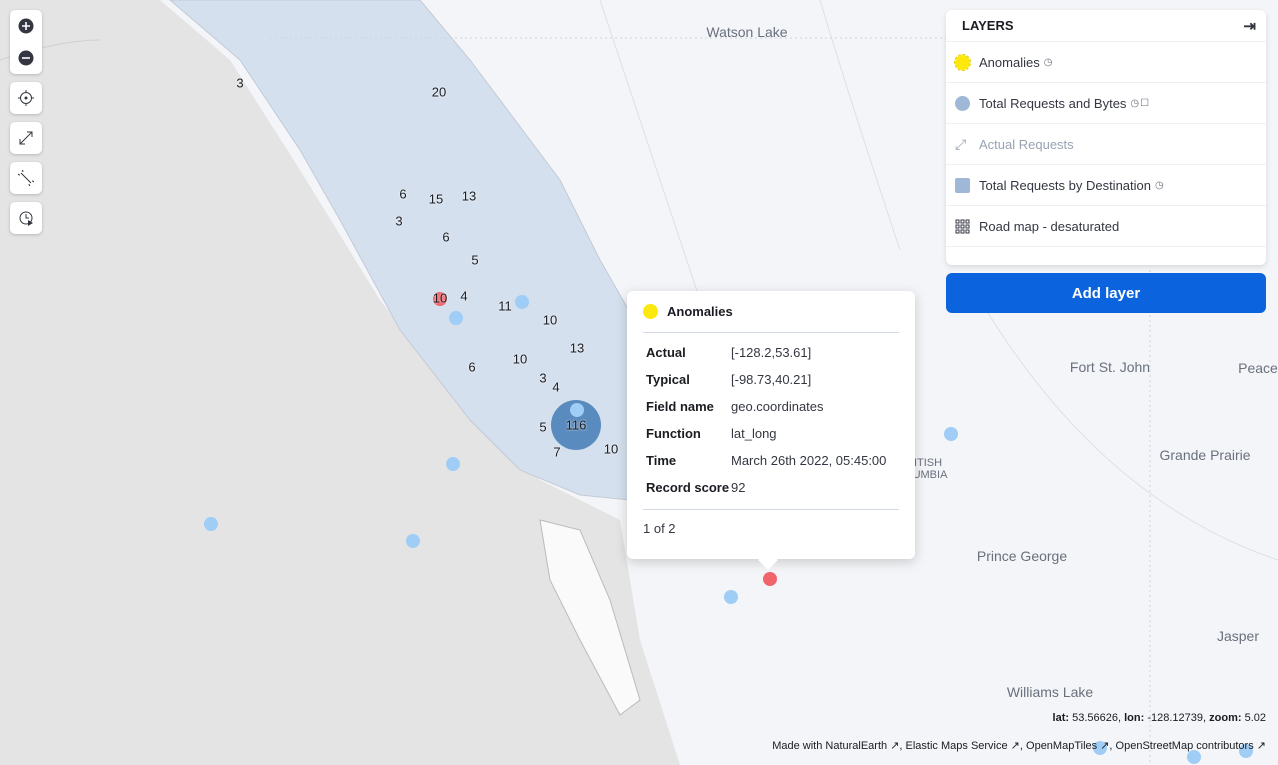 The width and height of the screenshot is (1278, 765). What do you see at coordinates (590, 617) in the screenshot?
I see `island` at bounding box center [590, 617].